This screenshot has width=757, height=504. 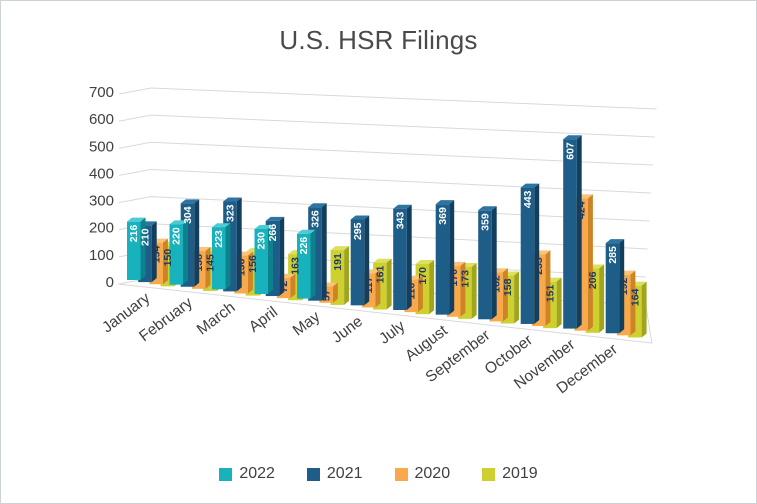 I want to click on bar-2019-july-top, so click(x=425, y=262).